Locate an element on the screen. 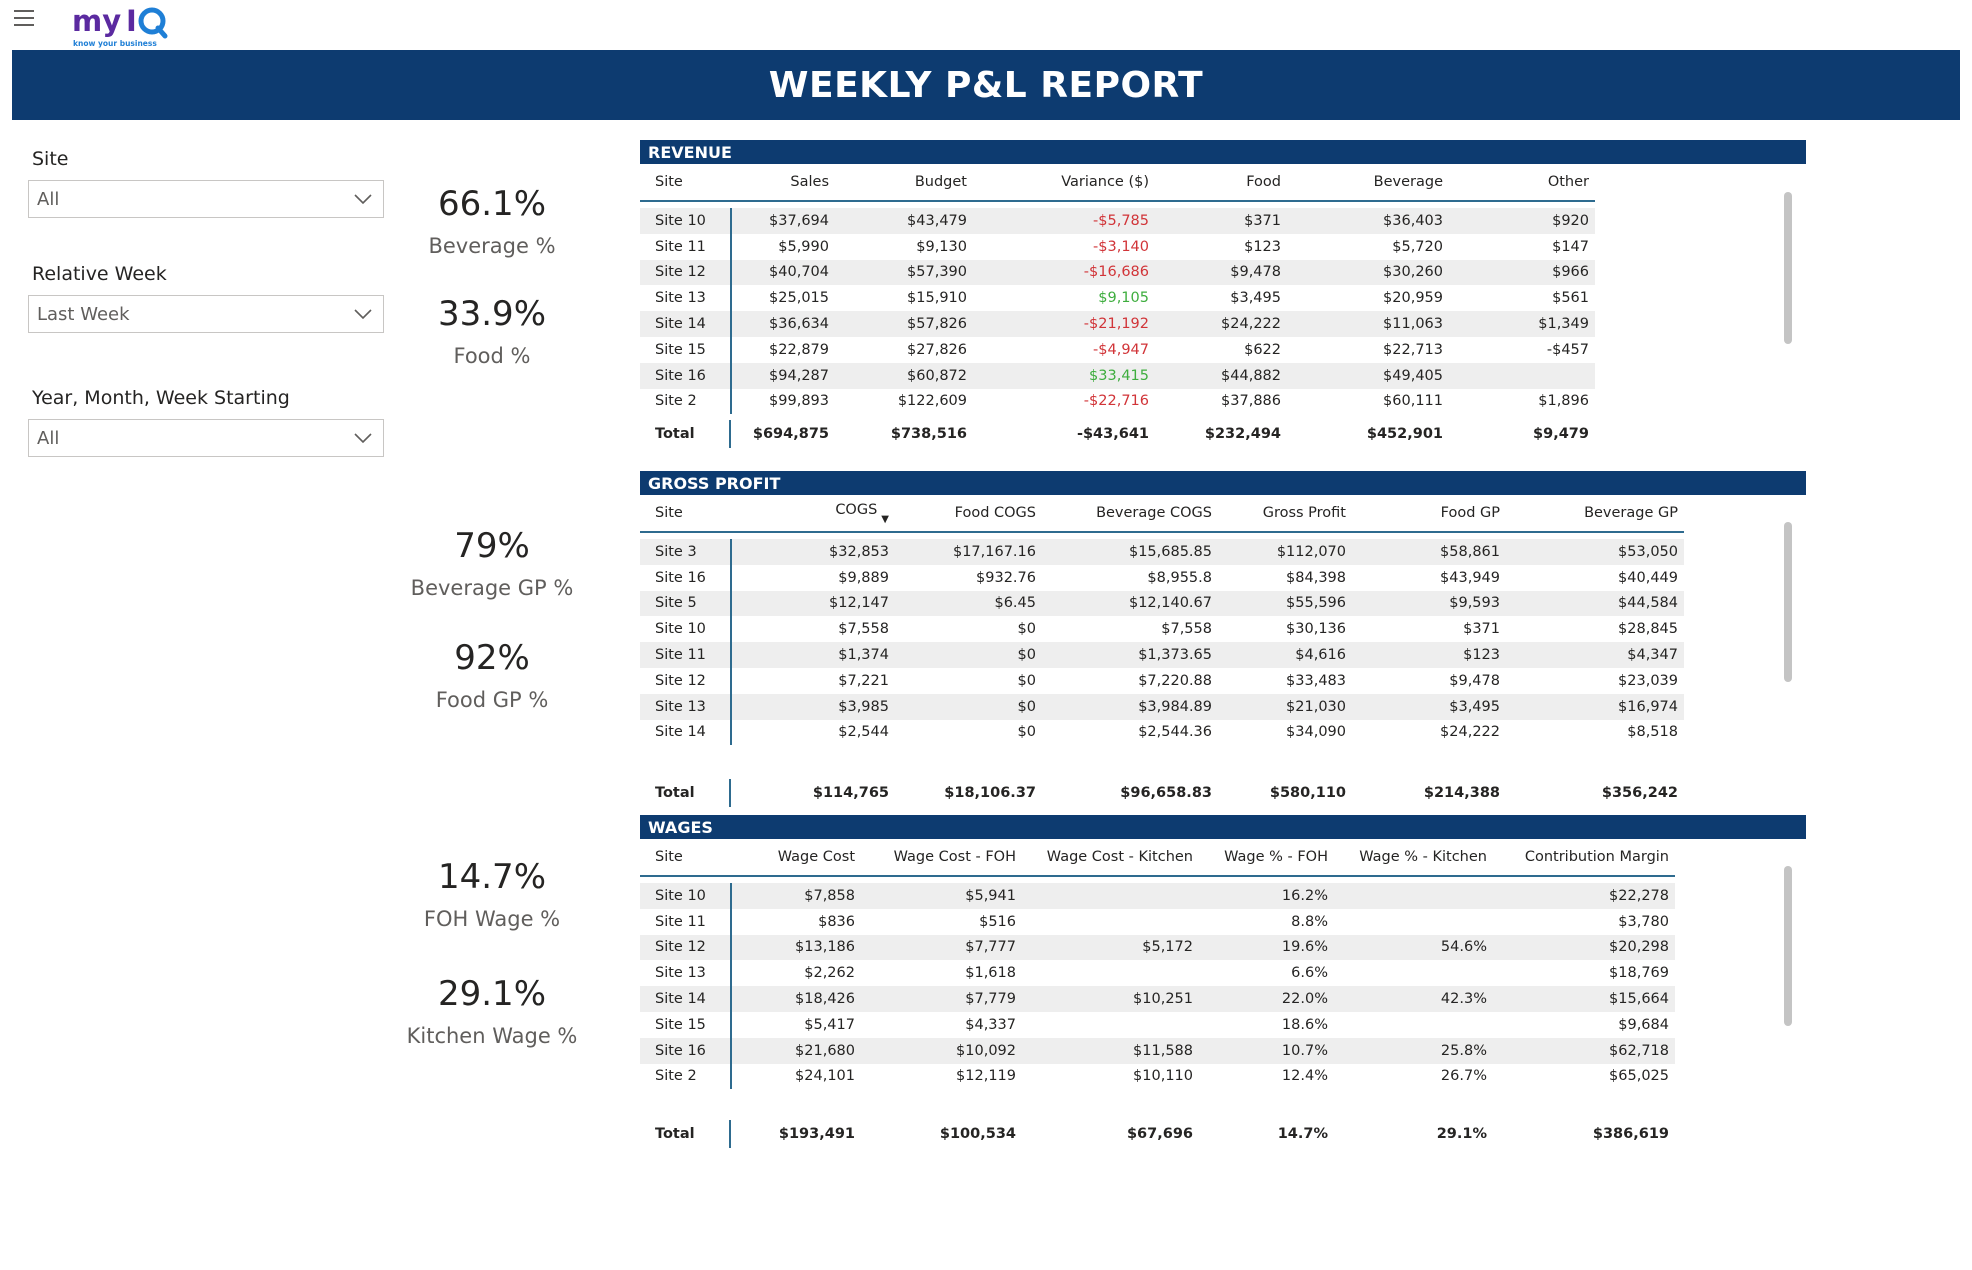  column-header: Wage % - FOH is located at coordinates (1266, 858).